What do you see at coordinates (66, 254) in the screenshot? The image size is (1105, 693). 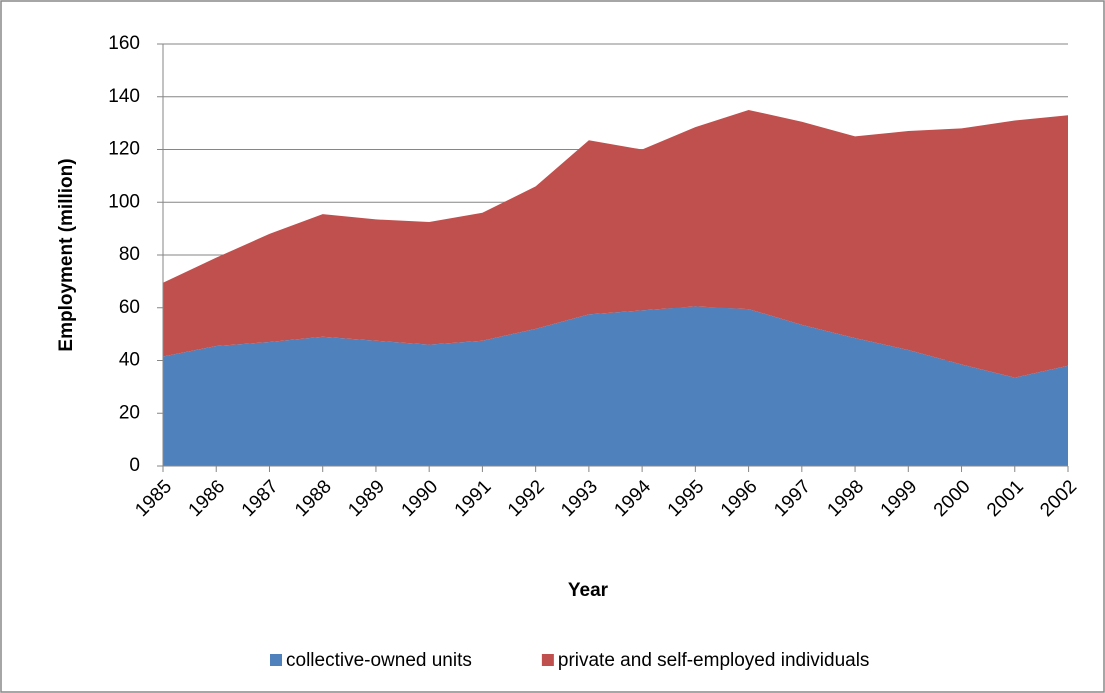 I see `y-axis-title: Employment (million)` at bounding box center [66, 254].